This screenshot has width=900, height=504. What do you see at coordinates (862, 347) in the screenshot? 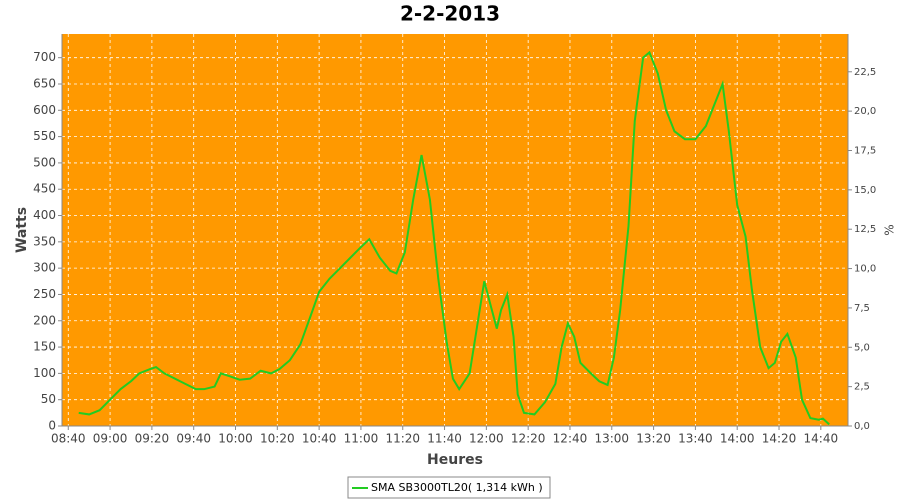
I see `y2-tick-label: 5,0` at bounding box center [862, 347].